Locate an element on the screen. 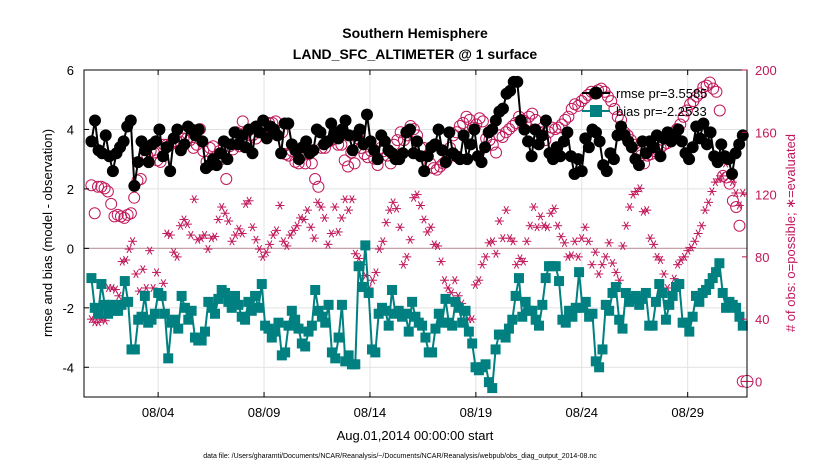 The image size is (830, 470). y2-tick-label: 0 is located at coordinates (758, 381).